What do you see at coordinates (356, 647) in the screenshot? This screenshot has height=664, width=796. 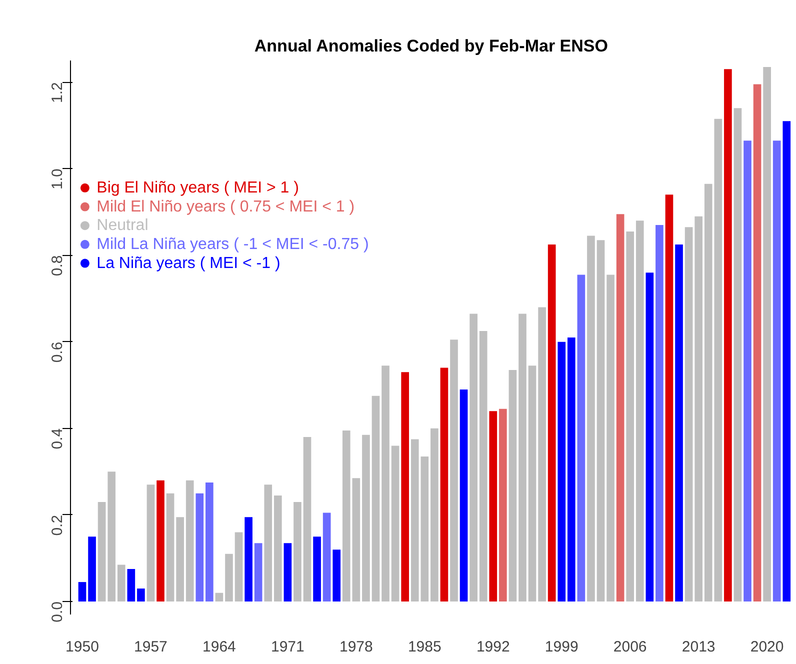 I see `x-tick-label: 1978` at bounding box center [356, 647].